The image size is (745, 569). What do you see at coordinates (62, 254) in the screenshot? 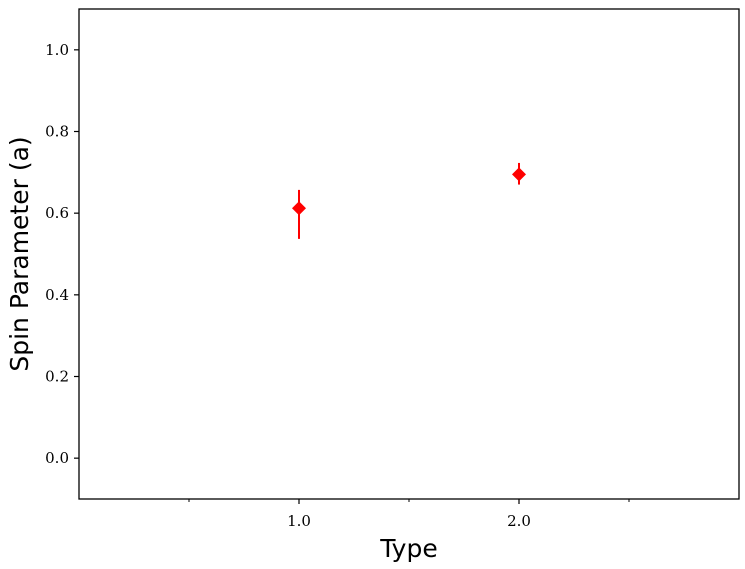
I see `y-axis: 0.0 0.2 0.4 0.6 0.8 1.0` at bounding box center [62, 254].